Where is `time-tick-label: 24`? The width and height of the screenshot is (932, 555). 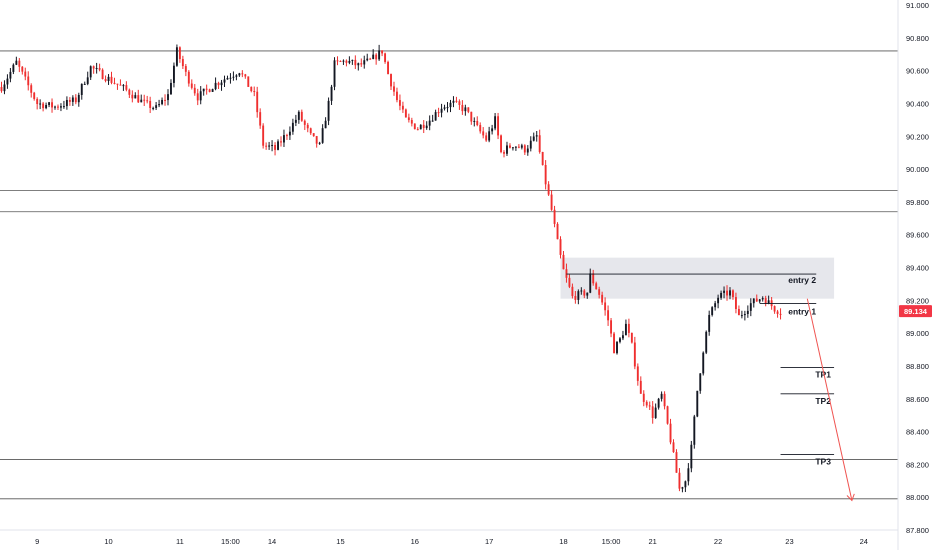 time-tick-label: 24 is located at coordinates (864, 541).